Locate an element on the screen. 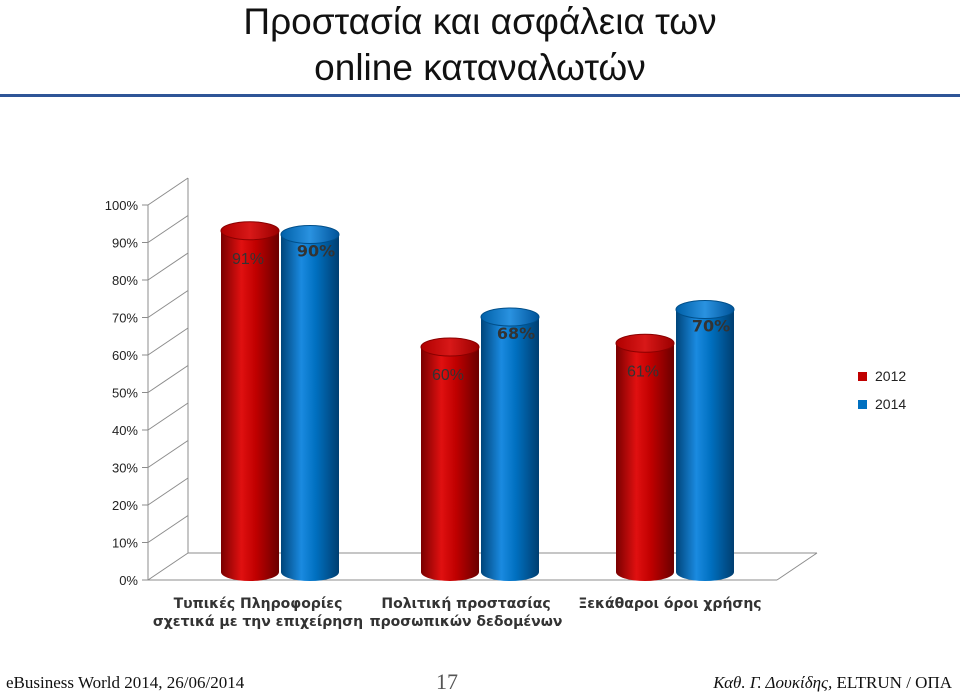  y-tick-label: 40% is located at coordinates (125, 430).